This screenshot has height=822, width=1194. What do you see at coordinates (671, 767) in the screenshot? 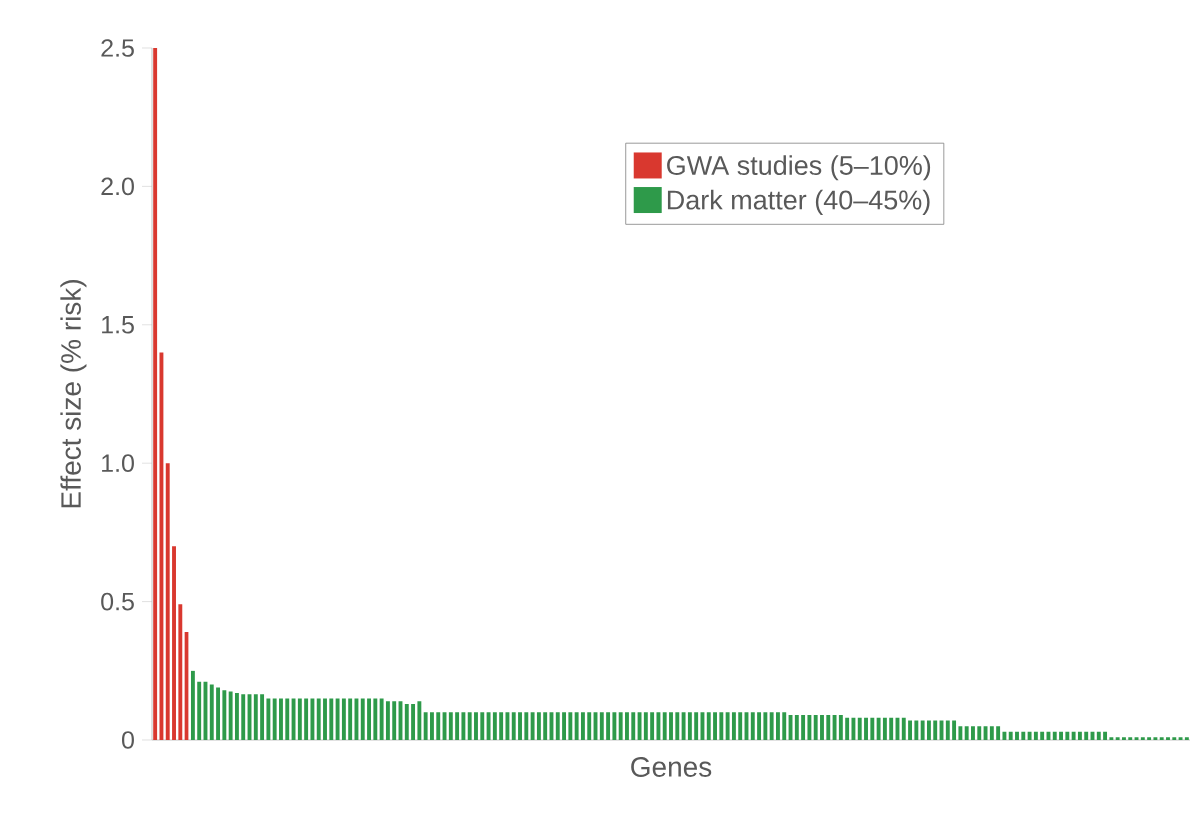
I see `x-axis-title: Genes` at bounding box center [671, 767].